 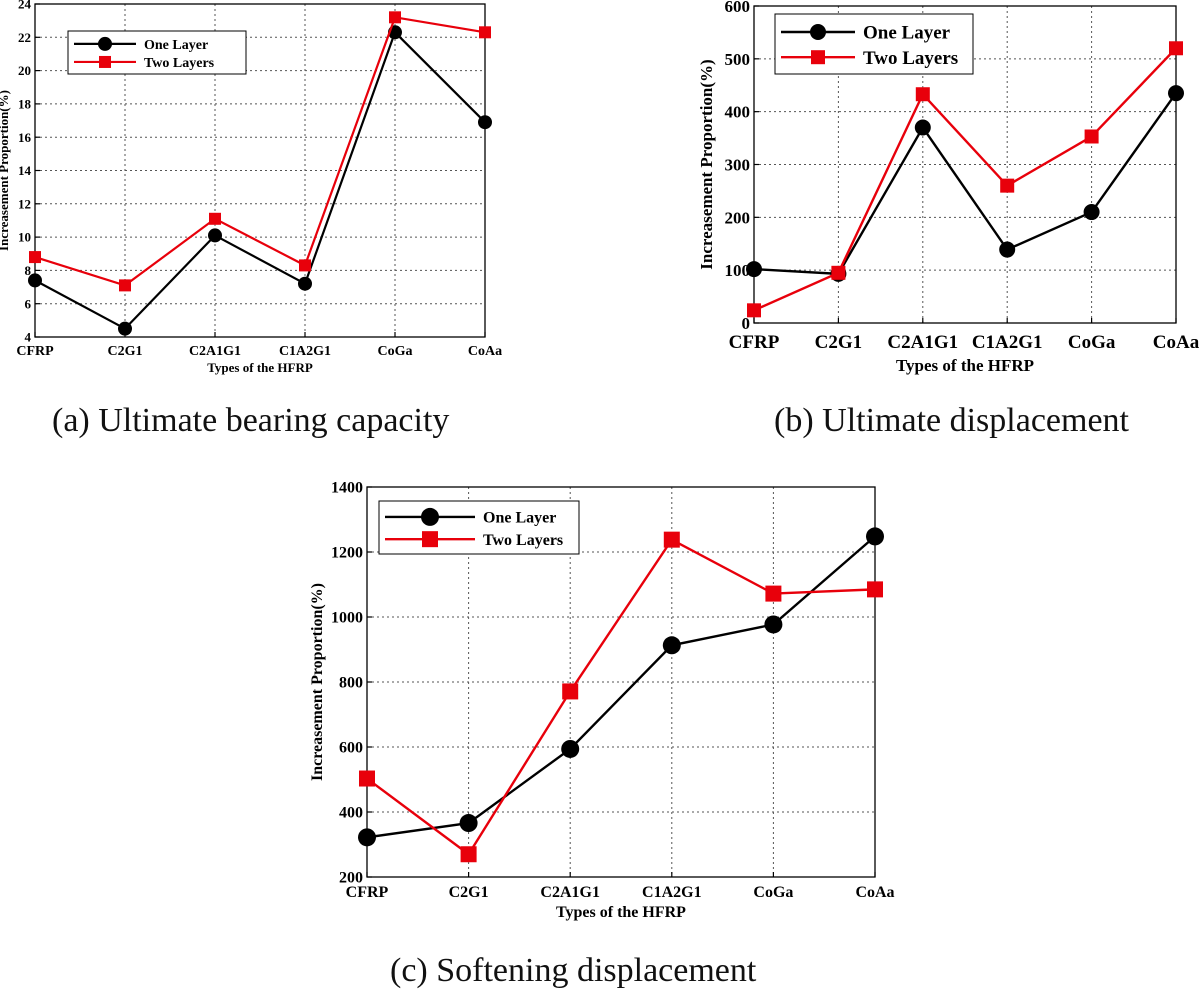 I want to click on y-tick-label: 100, so click(x=738, y=270).